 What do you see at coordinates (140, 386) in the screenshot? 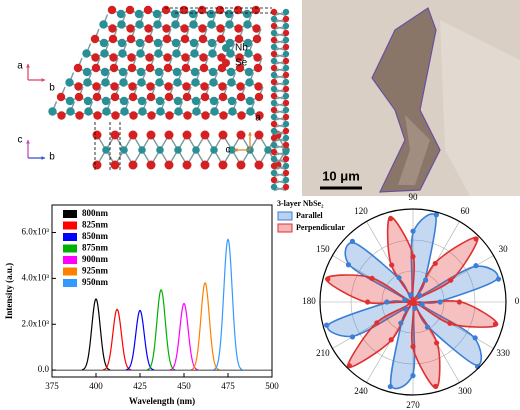
I see `x-tick-label: 425` at bounding box center [140, 386].